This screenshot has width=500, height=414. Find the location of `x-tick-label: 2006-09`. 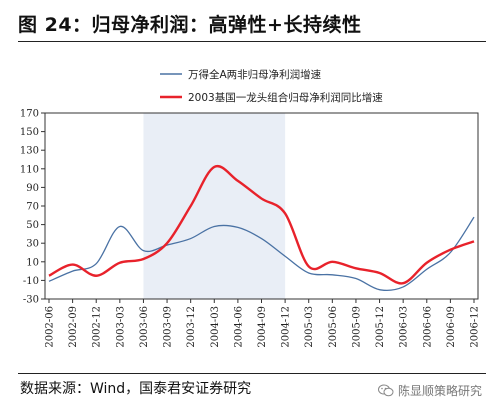

x-tick-label: 2006-09 is located at coordinates (451, 327).